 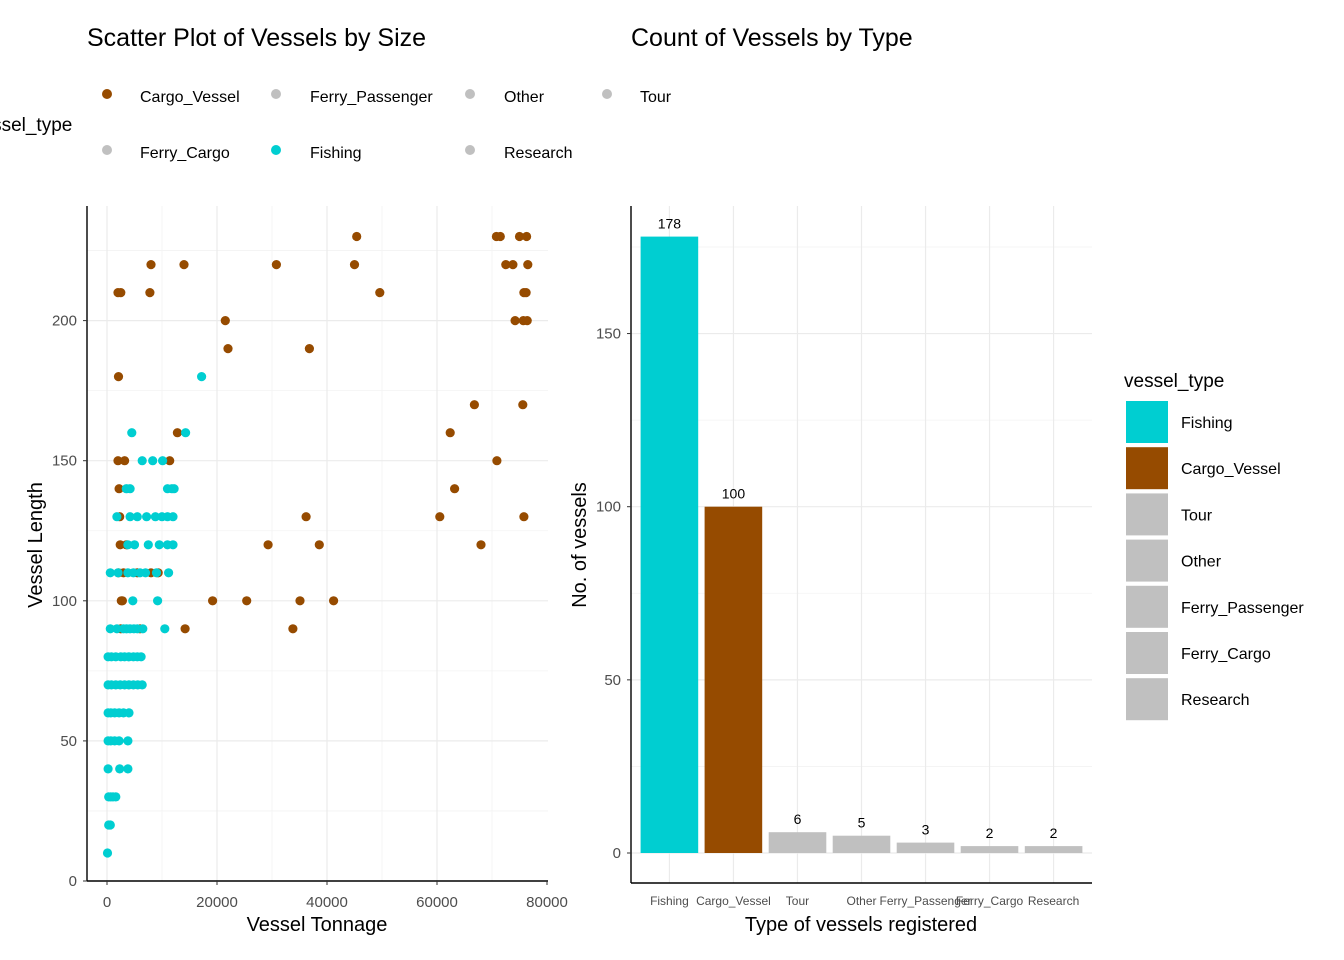 What do you see at coordinates (1201, 562) in the screenshot?
I see `bar-legend-label-other: Other` at bounding box center [1201, 562].